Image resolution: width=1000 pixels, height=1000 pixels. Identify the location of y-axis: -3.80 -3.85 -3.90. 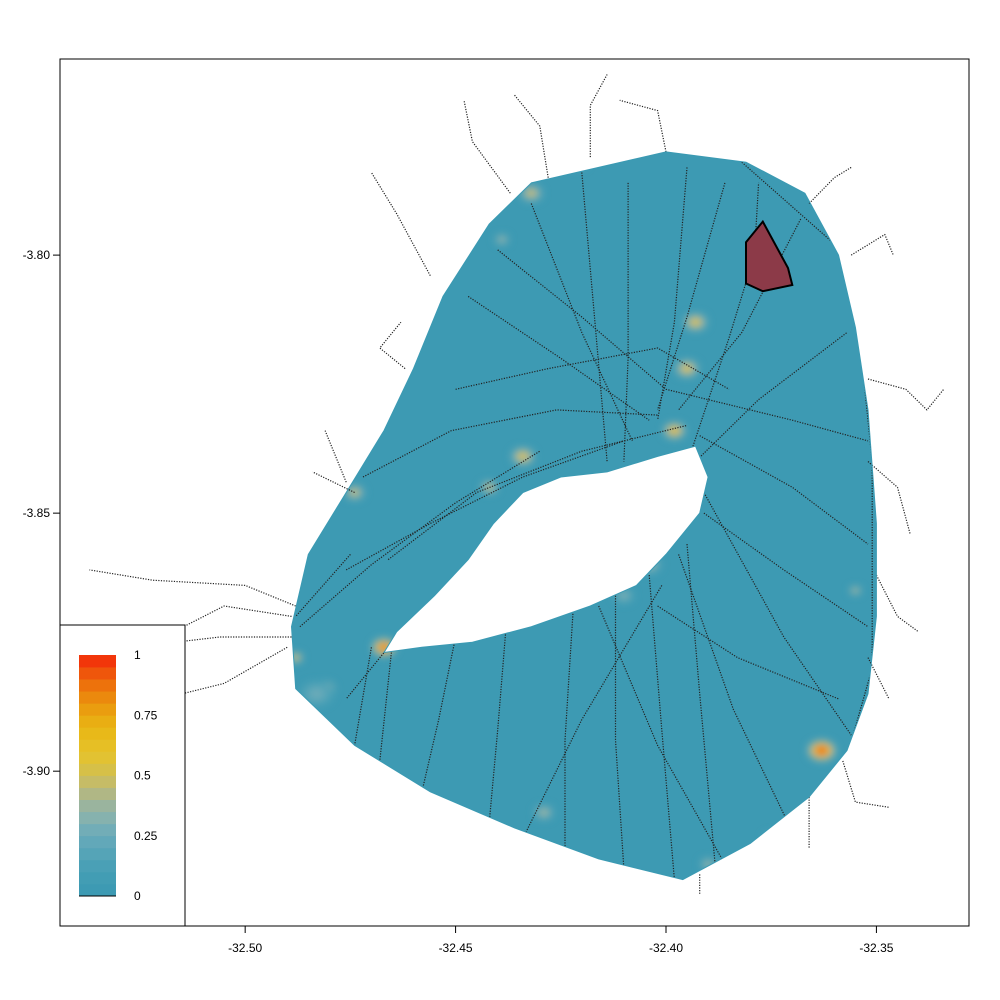
(41, 513).